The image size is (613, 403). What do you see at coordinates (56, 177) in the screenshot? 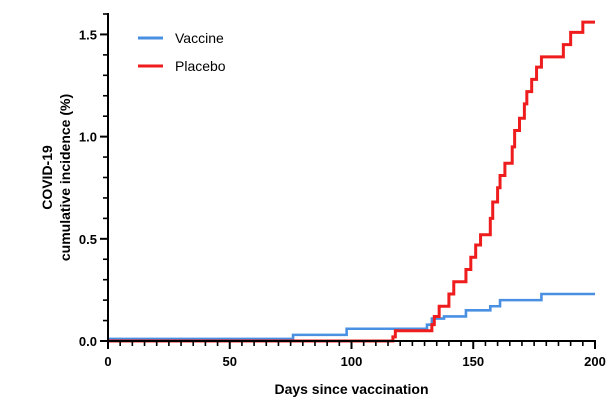
I see `y-axis-title: COVID-19 cumulative incidence (%)` at bounding box center [56, 177].